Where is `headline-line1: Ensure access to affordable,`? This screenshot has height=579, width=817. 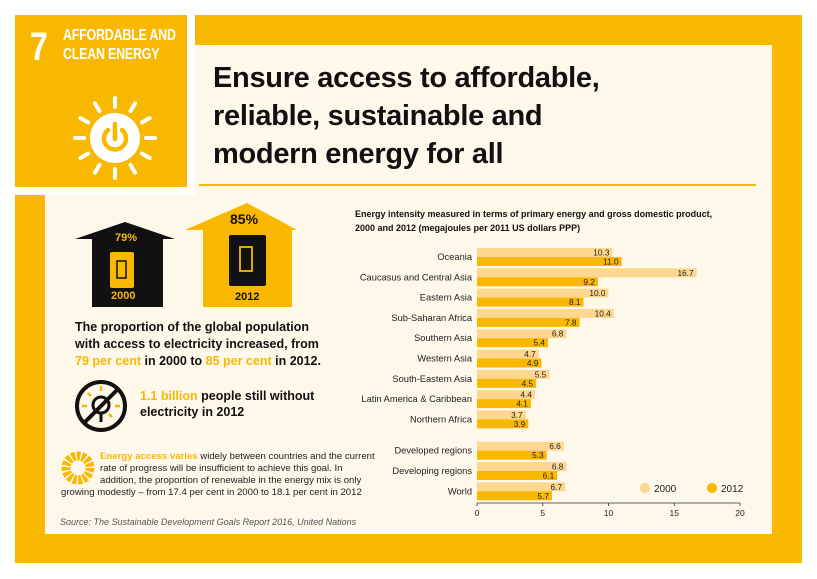
headline-line1: Ensure access to affordable, is located at coordinates (406, 78).